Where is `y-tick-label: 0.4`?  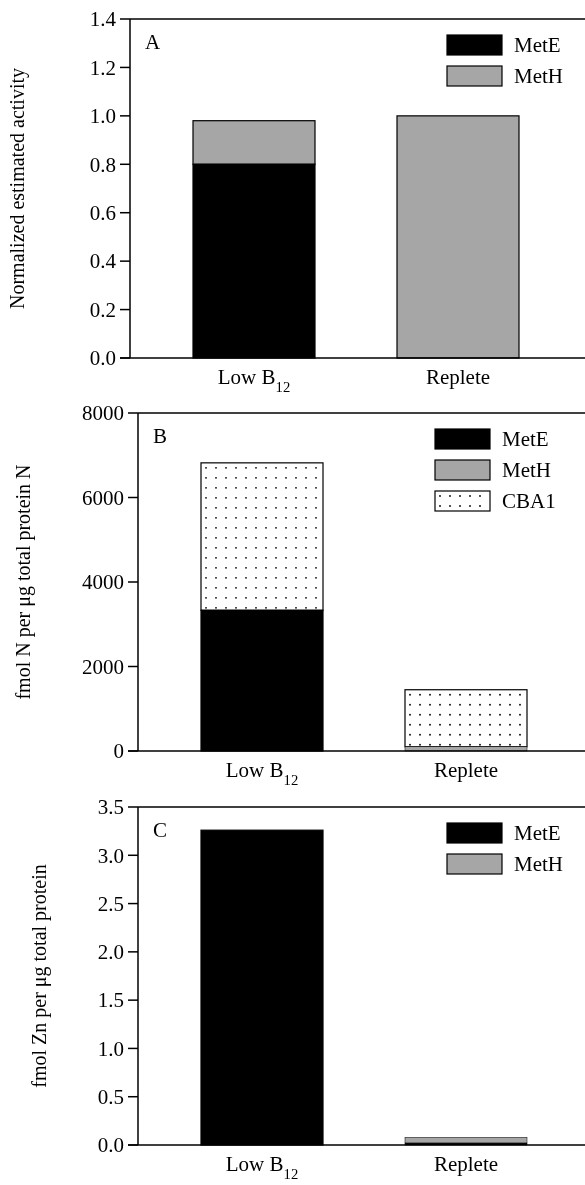 y-tick-label: 0.4 is located at coordinates (103, 261).